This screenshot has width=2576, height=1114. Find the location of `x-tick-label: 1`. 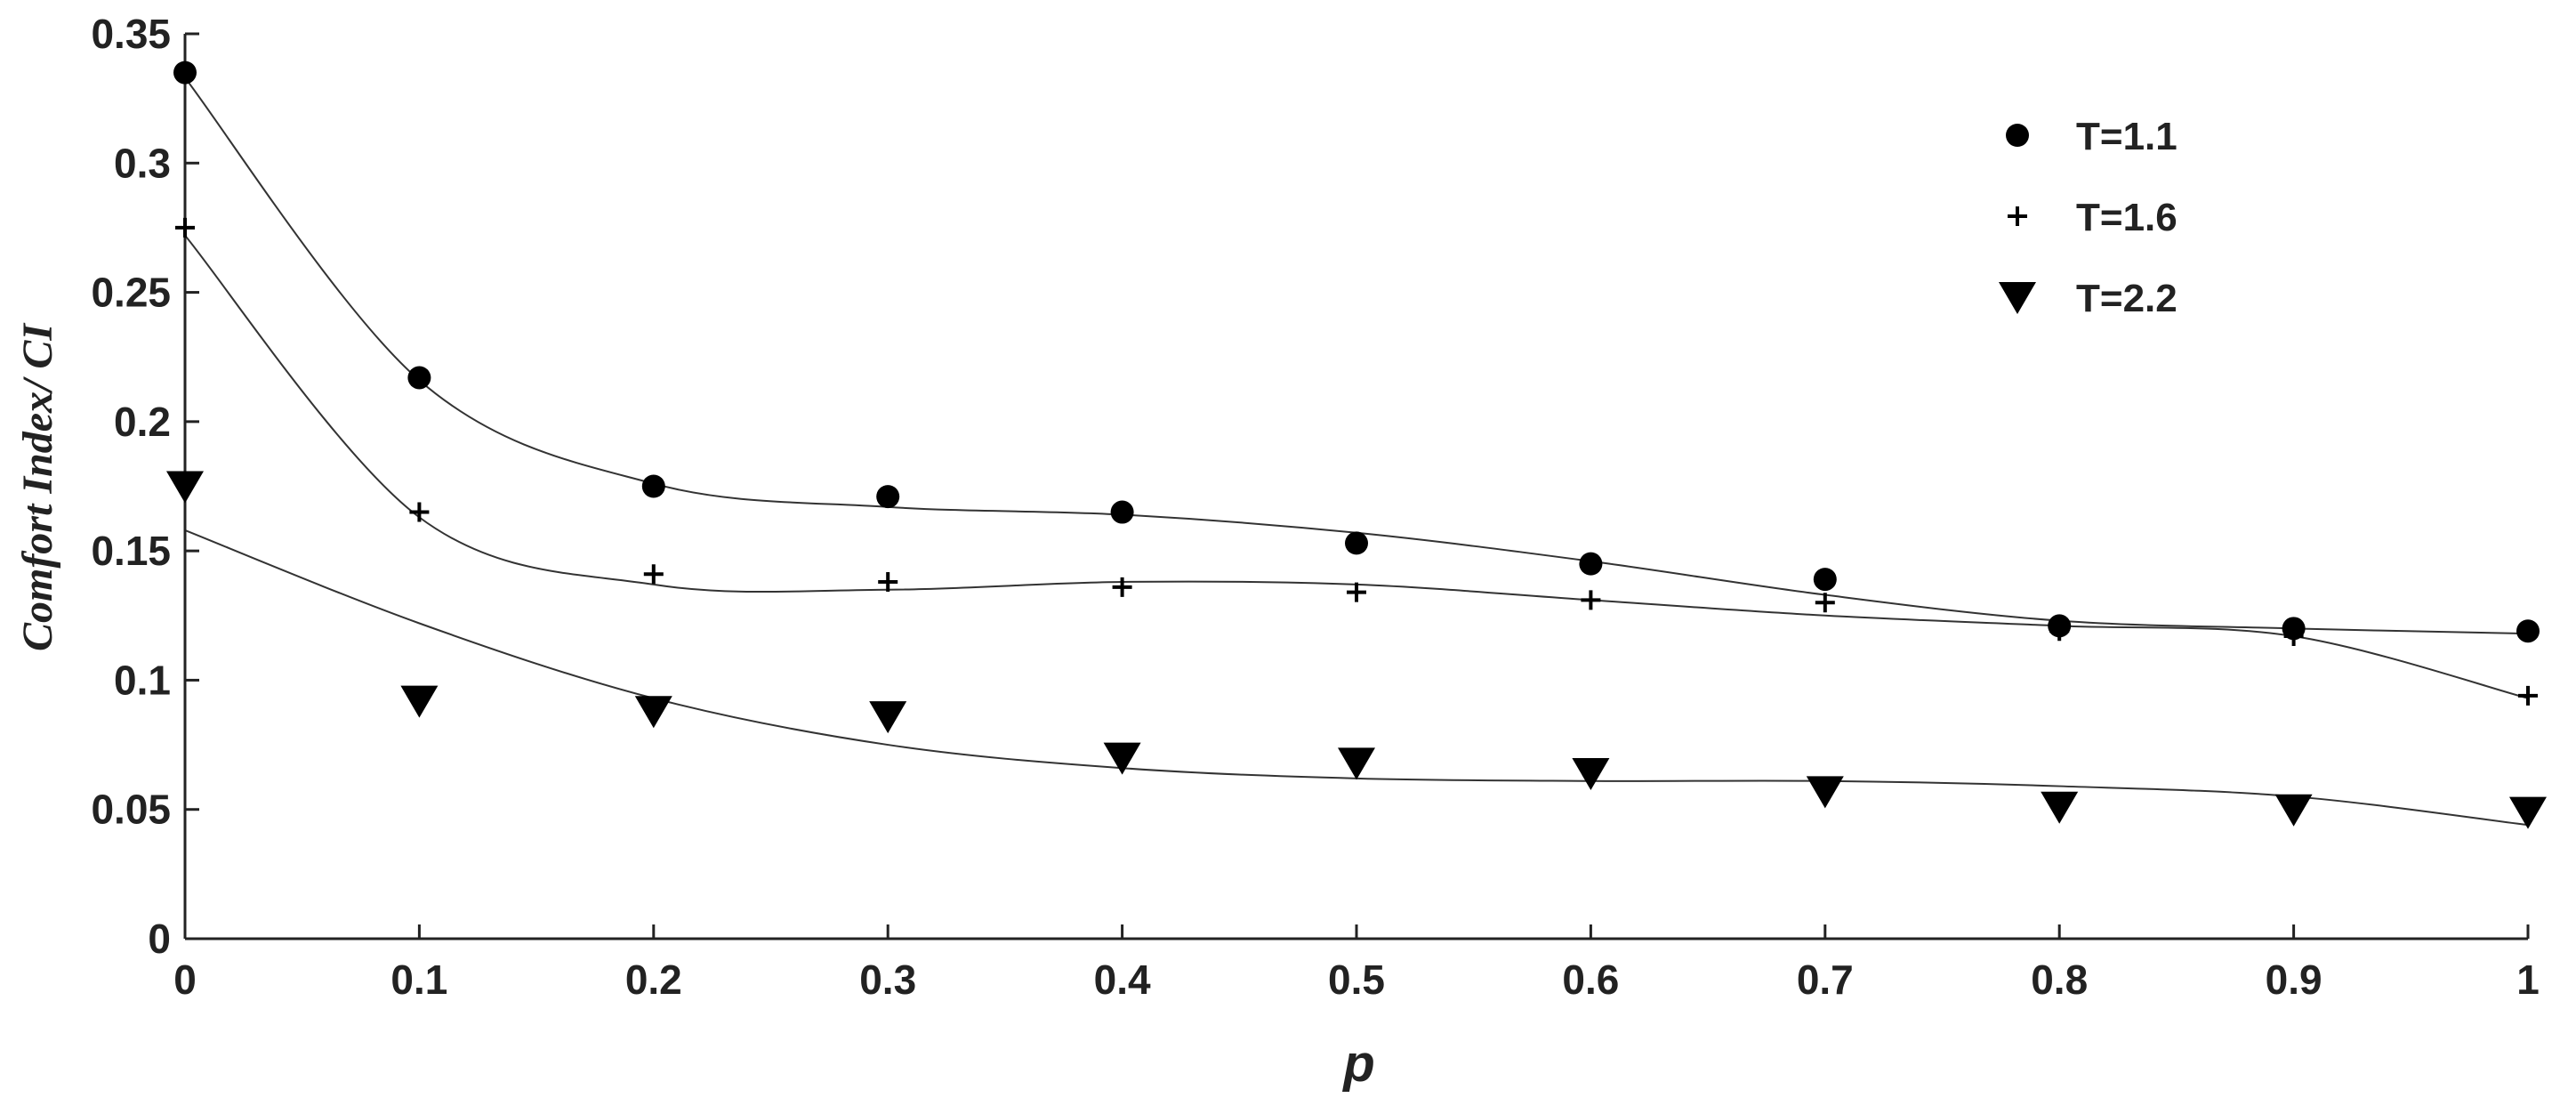

x-tick-label: 1 is located at coordinates (2528, 980).